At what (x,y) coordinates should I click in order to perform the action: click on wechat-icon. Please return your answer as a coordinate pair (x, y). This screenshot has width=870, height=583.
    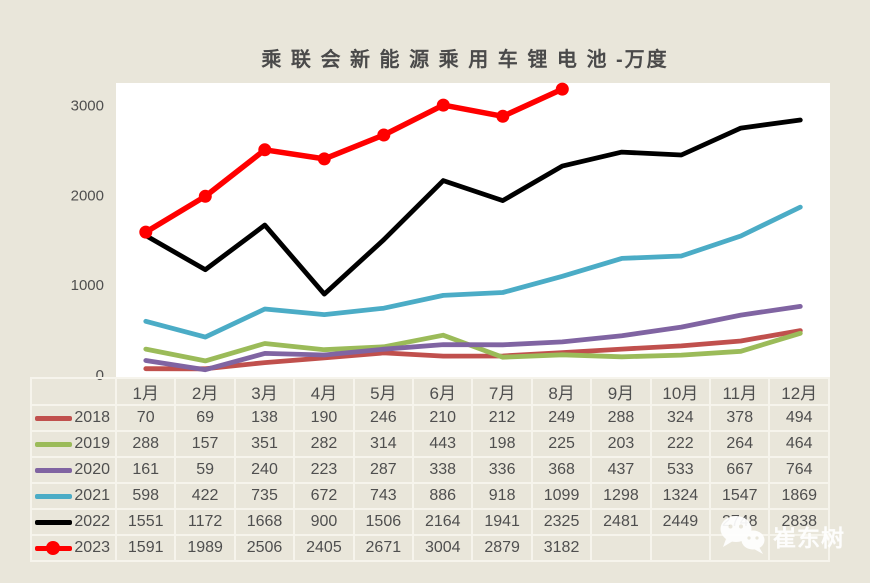
    Looking at the image, I should click on (742, 535).